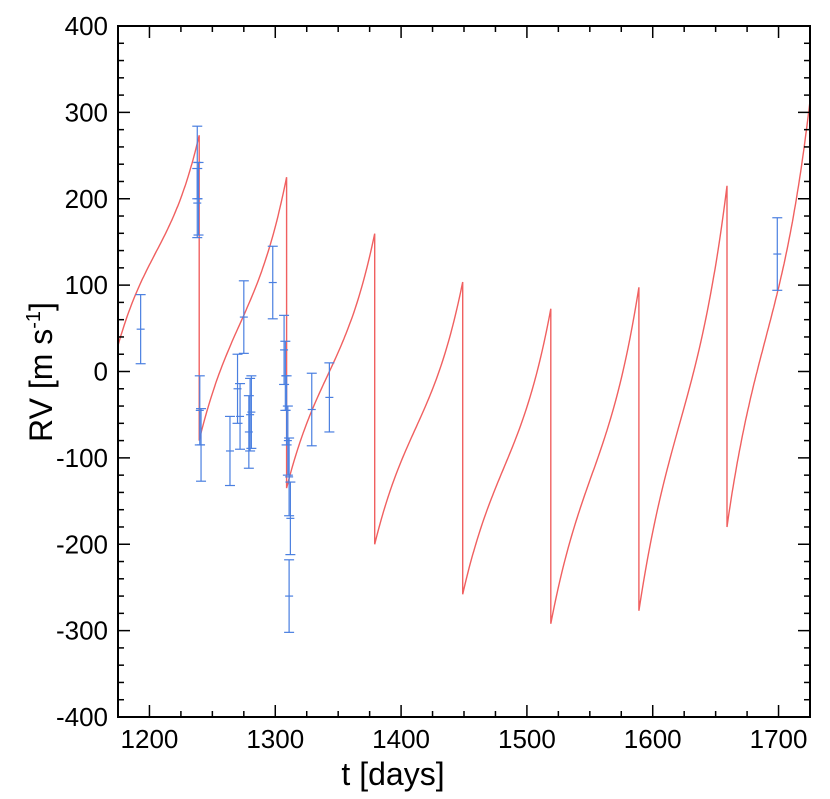 This screenshot has width=830, height=799. What do you see at coordinates (779, 739) in the screenshot?
I see `x-tick-label: 1700` at bounding box center [779, 739].